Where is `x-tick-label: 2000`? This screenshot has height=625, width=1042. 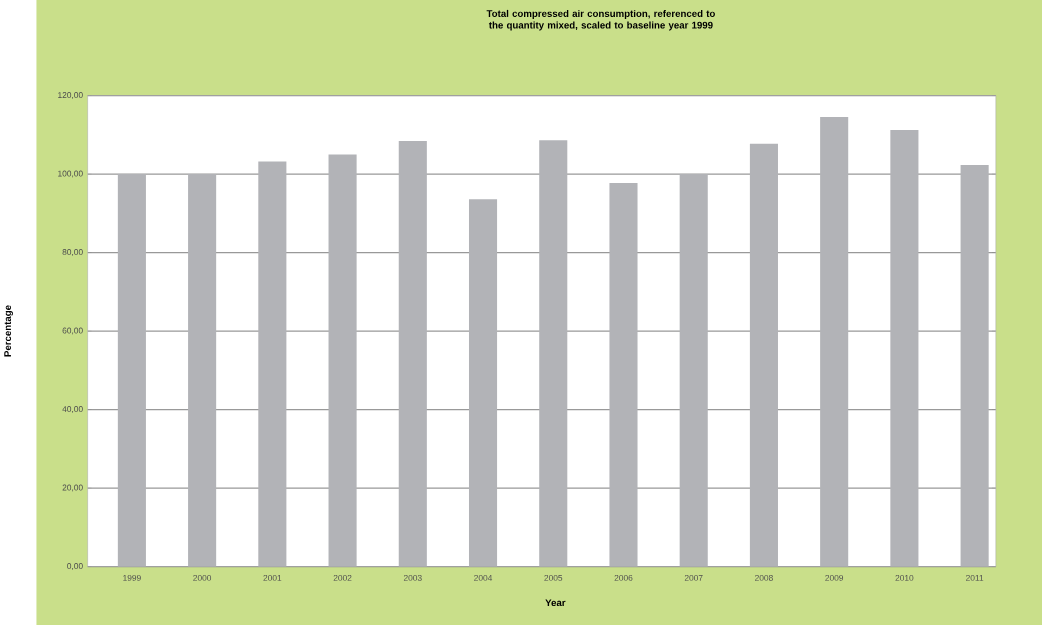 x-tick-label: 2000 is located at coordinates (202, 577).